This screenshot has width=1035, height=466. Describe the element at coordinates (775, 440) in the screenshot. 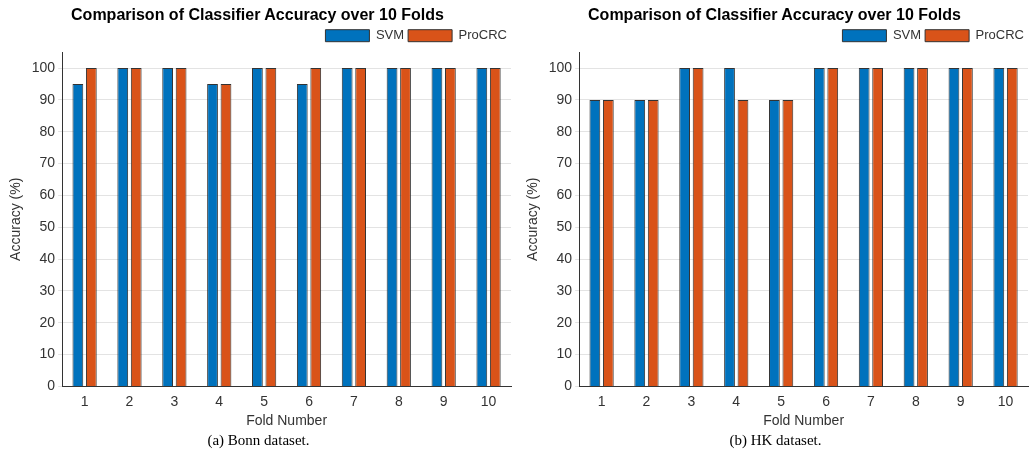

I see `text: (b) HK dataset.` at that location.